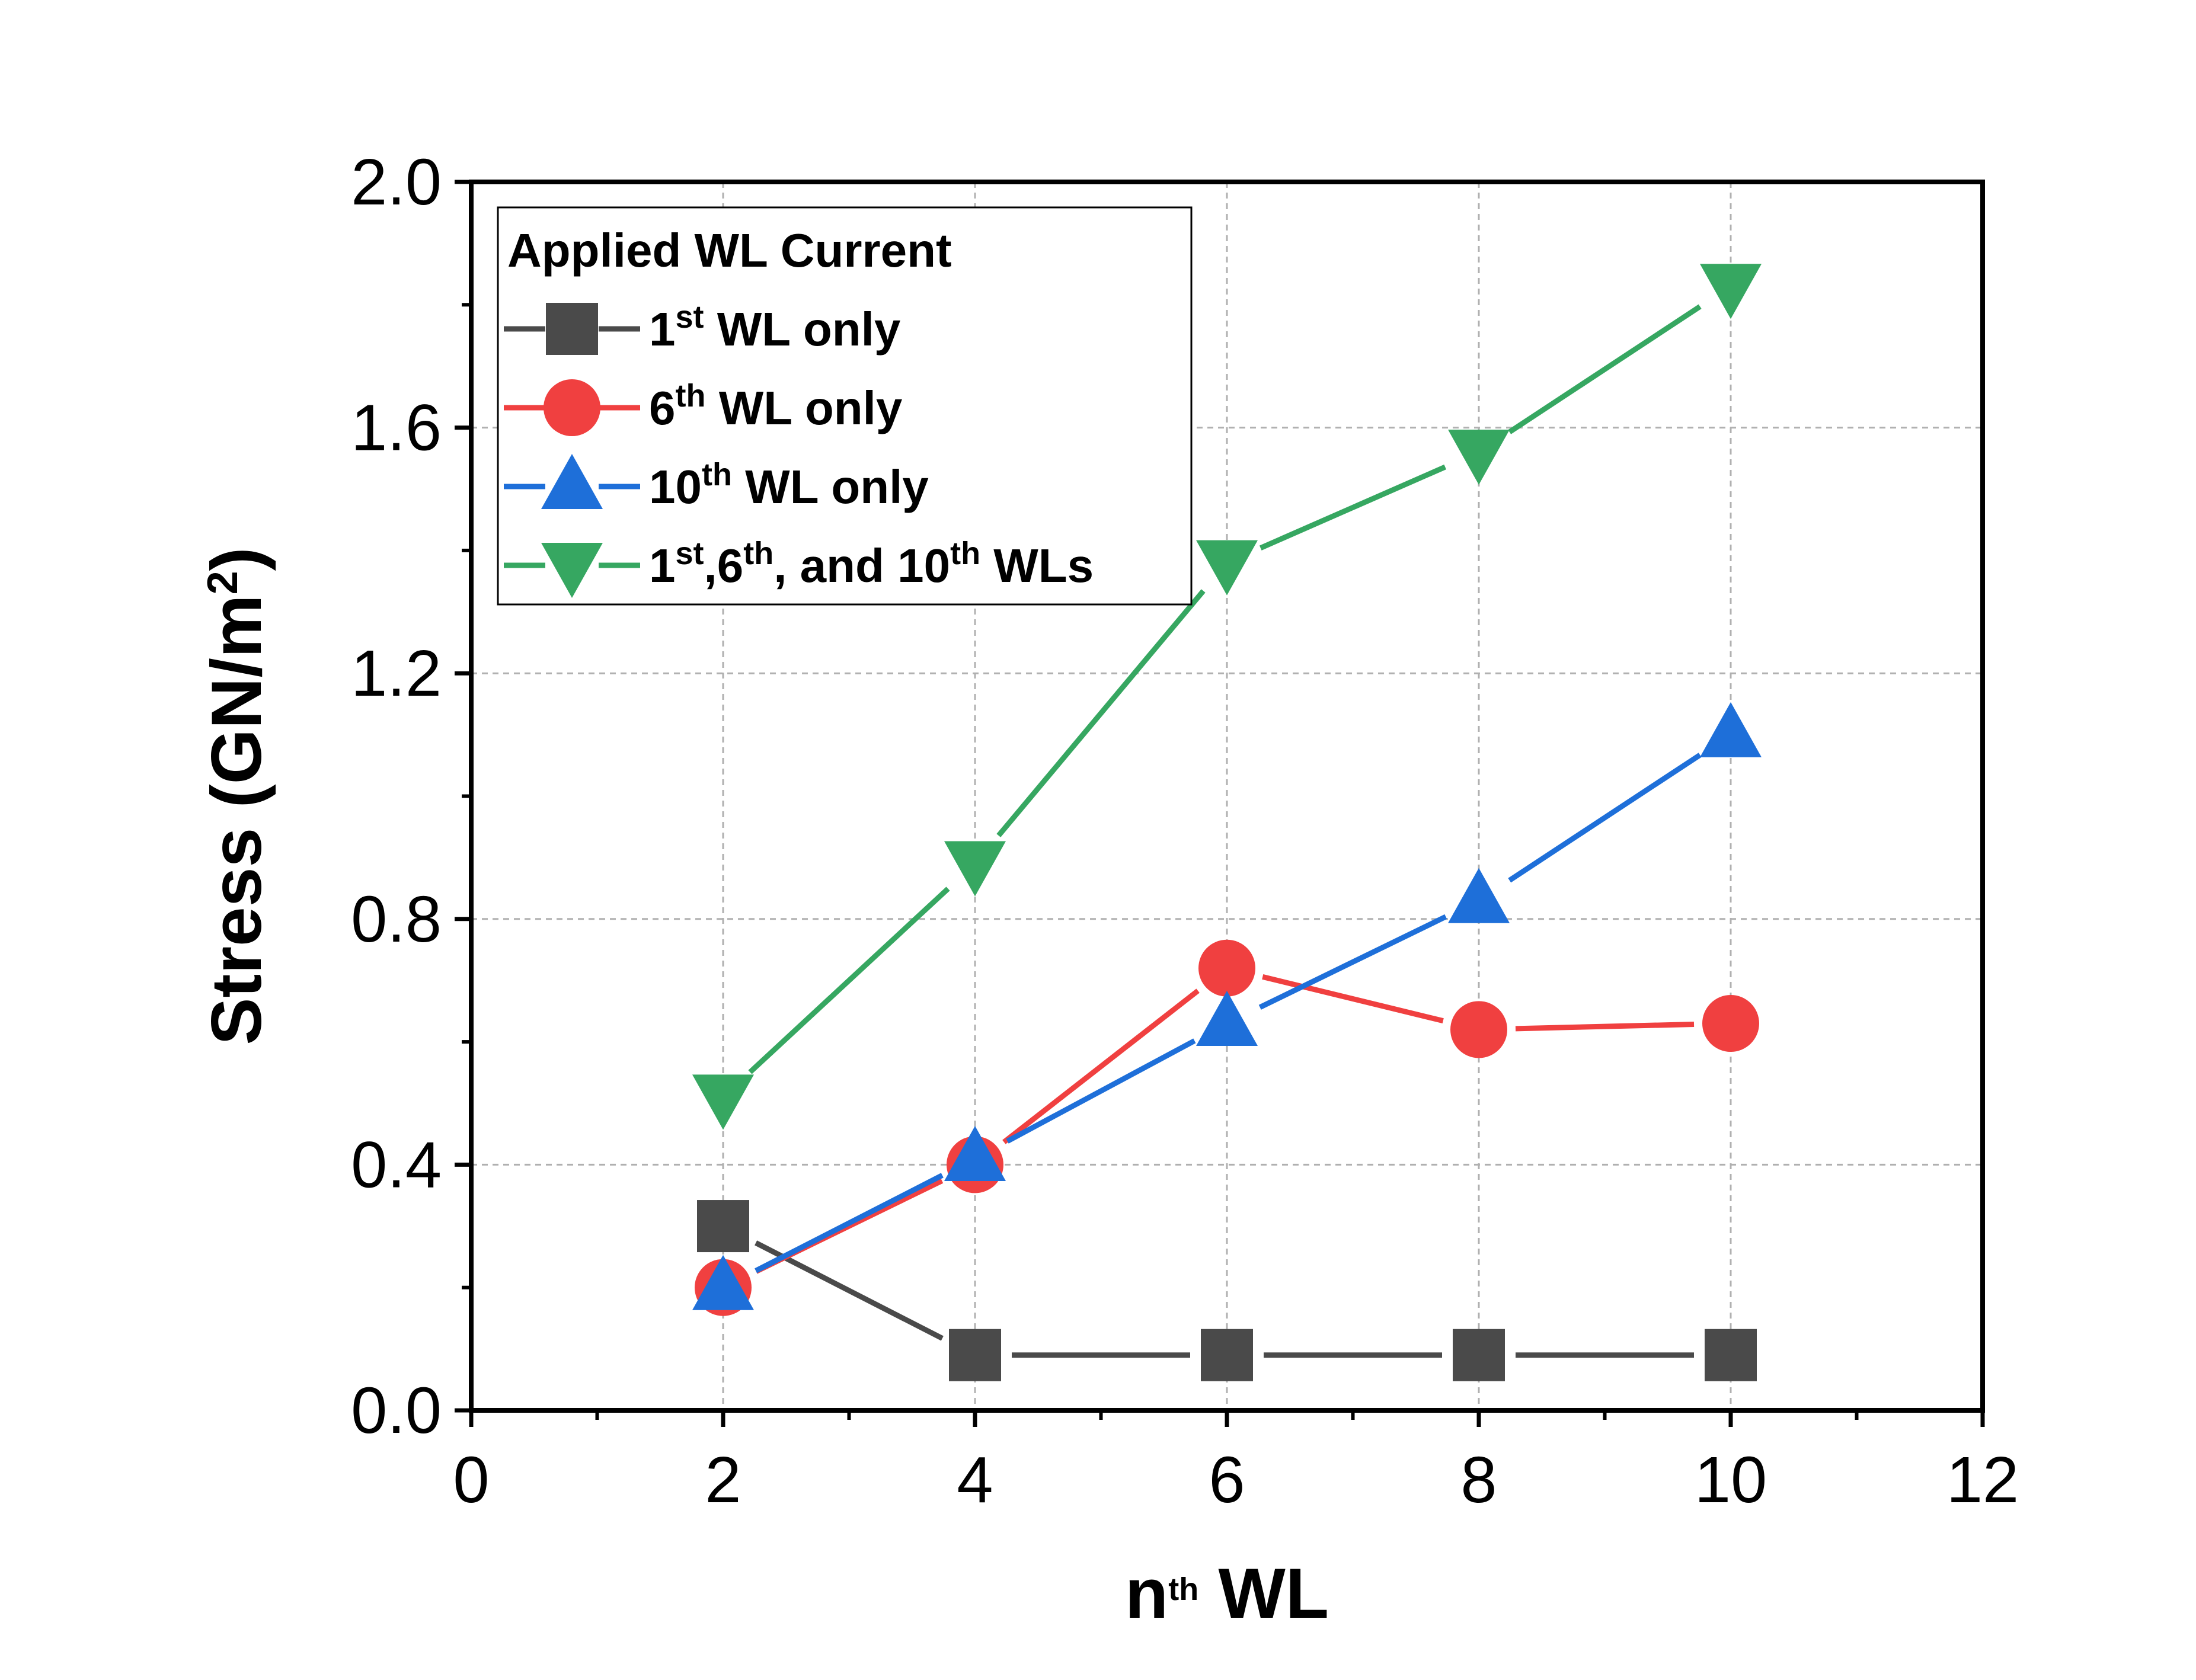 The height and width of the screenshot is (1680, 2196). I want to click on legend-item: 6th WL only, so click(703, 407).